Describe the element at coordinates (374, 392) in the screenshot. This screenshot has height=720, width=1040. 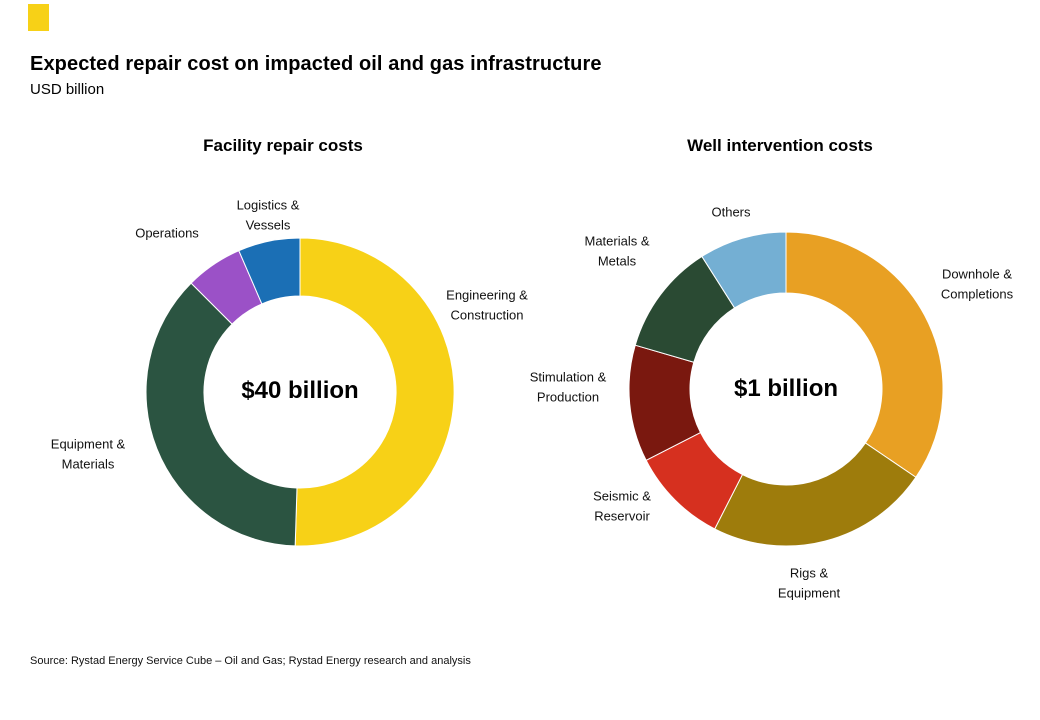
I see `donut-segment-engineering-construction` at that location.